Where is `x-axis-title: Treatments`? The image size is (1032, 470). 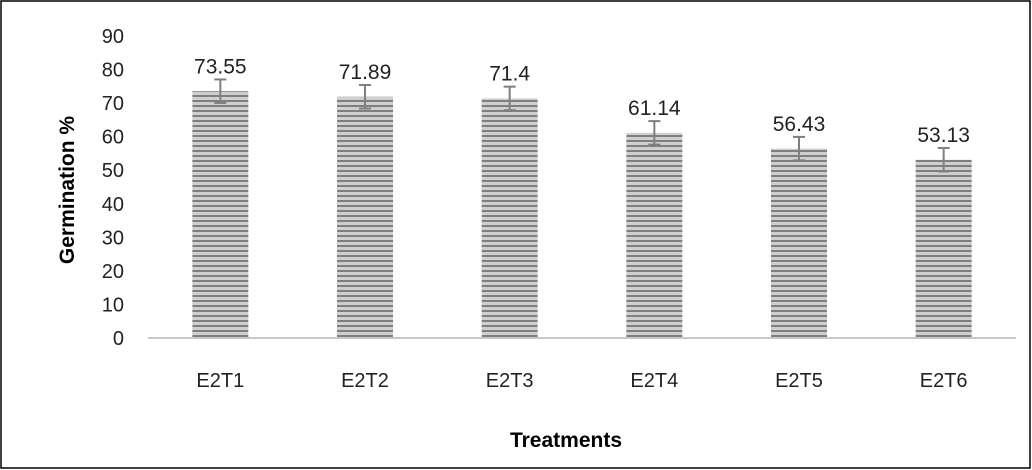
x-axis-title: Treatments is located at coordinates (566, 440).